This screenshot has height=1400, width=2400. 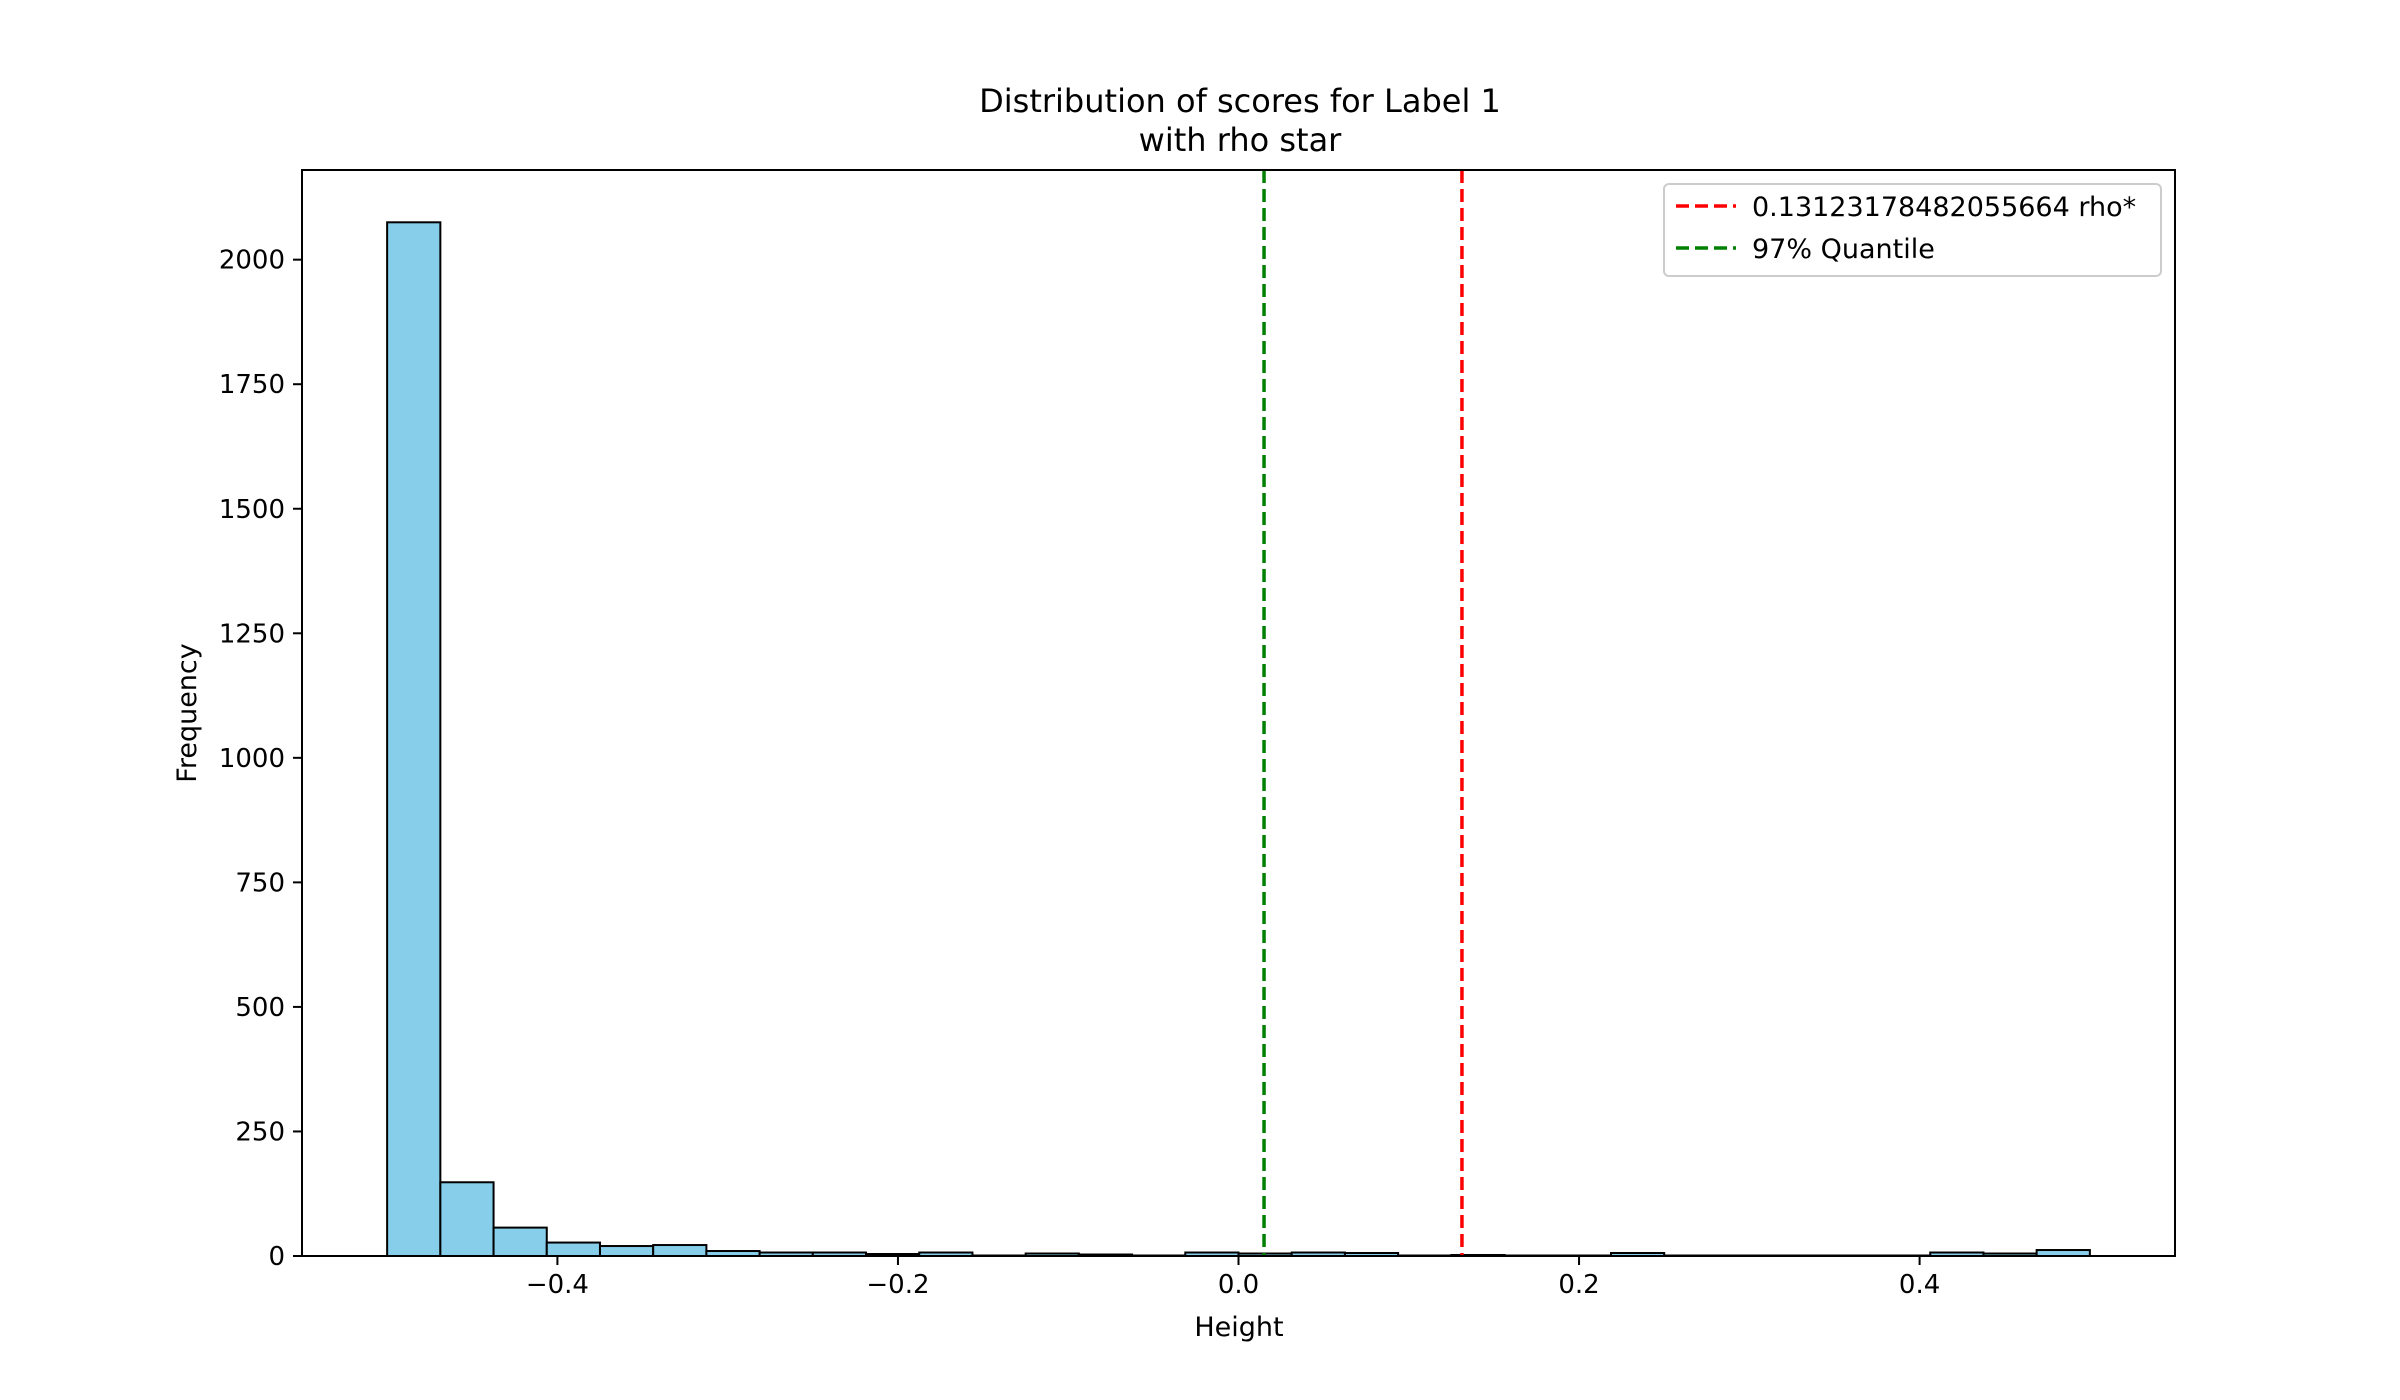 What do you see at coordinates (260, 883) in the screenshot?
I see `y-tick-label: 750` at bounding box center [260, 883].